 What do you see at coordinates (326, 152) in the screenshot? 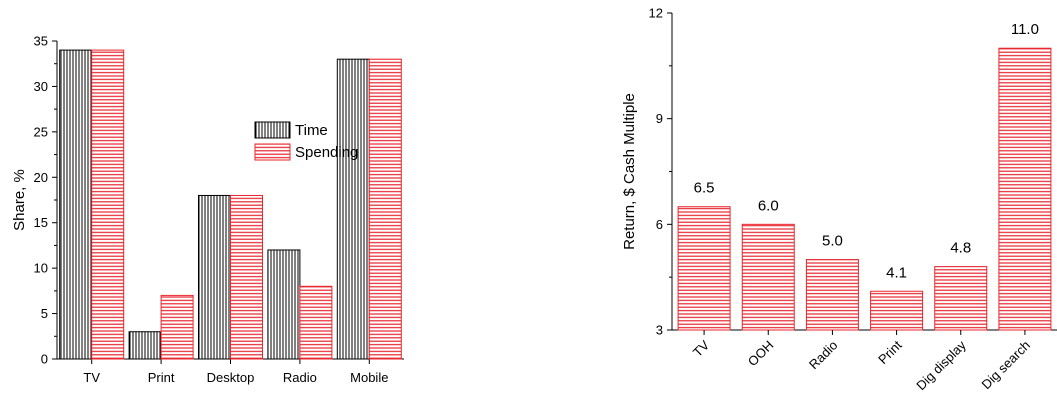
I see `legend-label-spending: Spending` at bounding box center [326, 152].